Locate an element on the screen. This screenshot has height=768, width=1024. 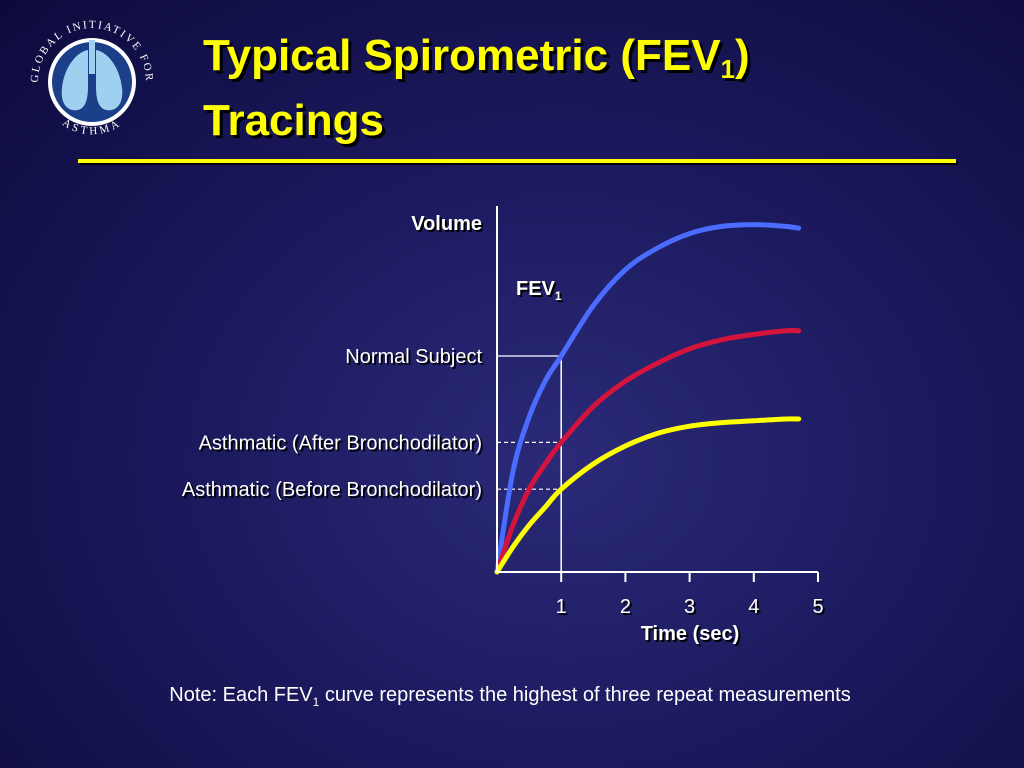
x-tick-label: 1 is located at coordinates (561, 607).